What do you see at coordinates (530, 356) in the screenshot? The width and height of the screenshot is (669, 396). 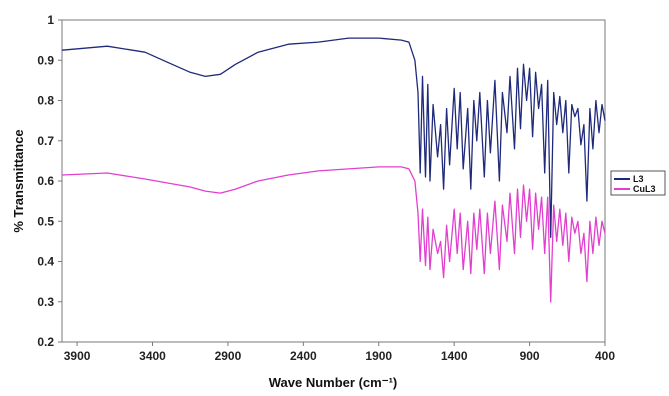 I see `x-tick-label: 900` at bounding box center [530, 356].